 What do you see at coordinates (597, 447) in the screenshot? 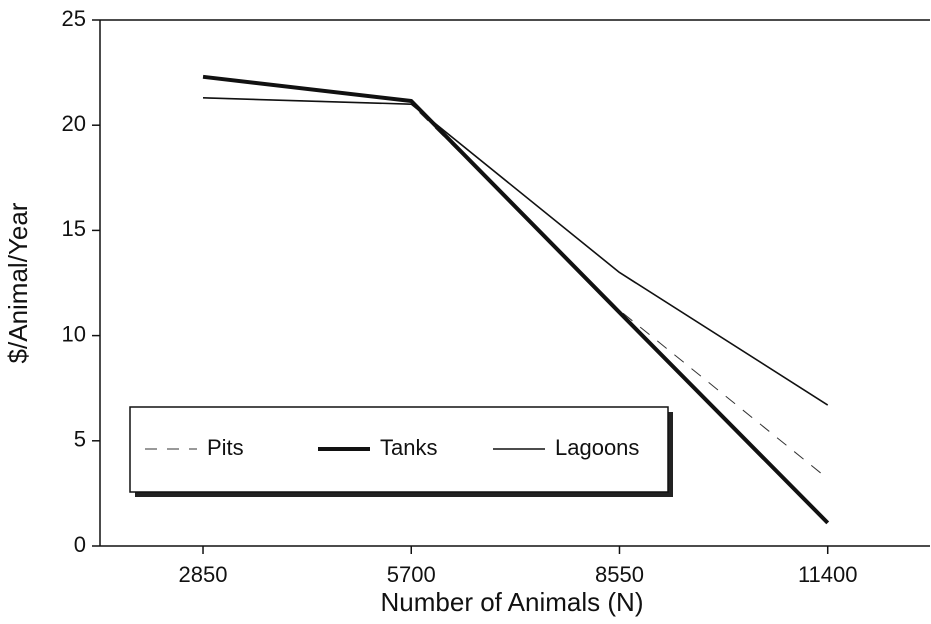
I see `legend-label: Lagoons` at bounding box center [597, 447].